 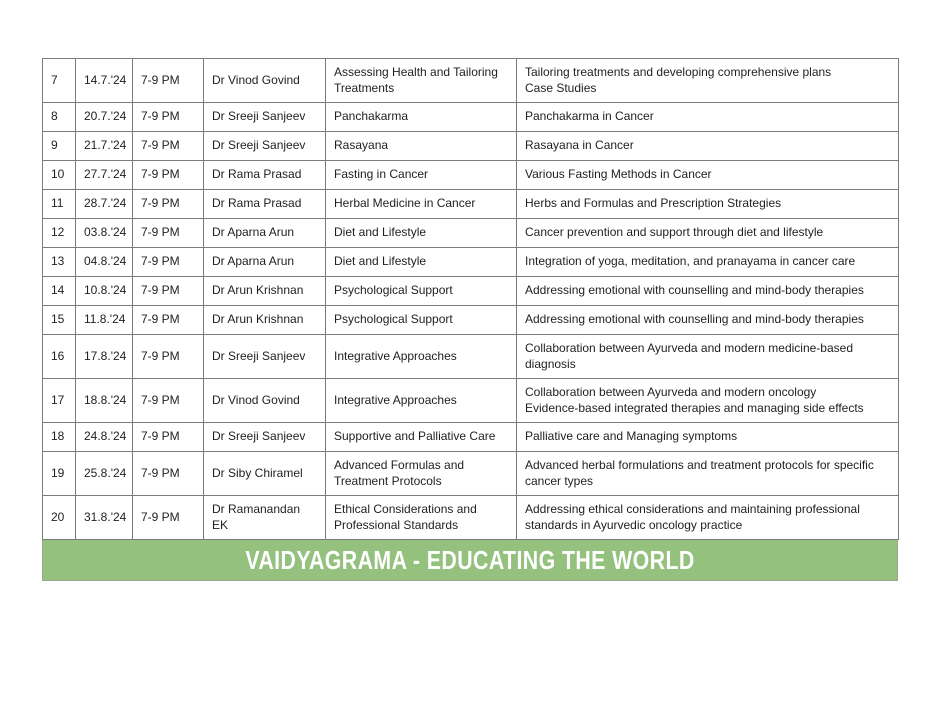 I want to click on session-number-cell: 7, so click(x=59, y=80).